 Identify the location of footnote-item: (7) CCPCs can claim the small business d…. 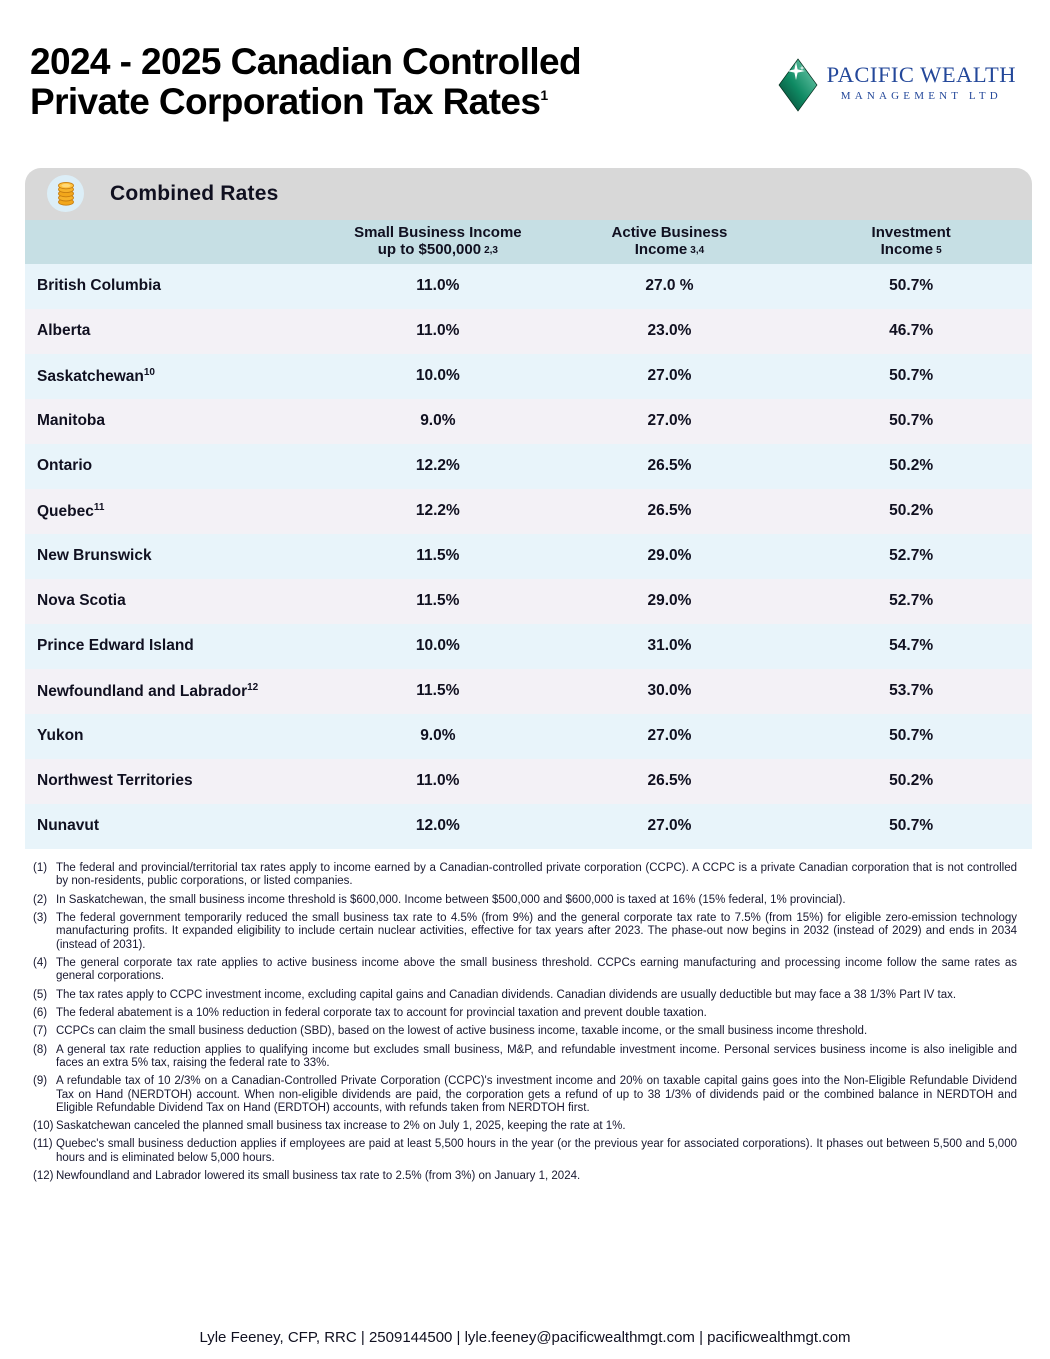
(525, 1031).